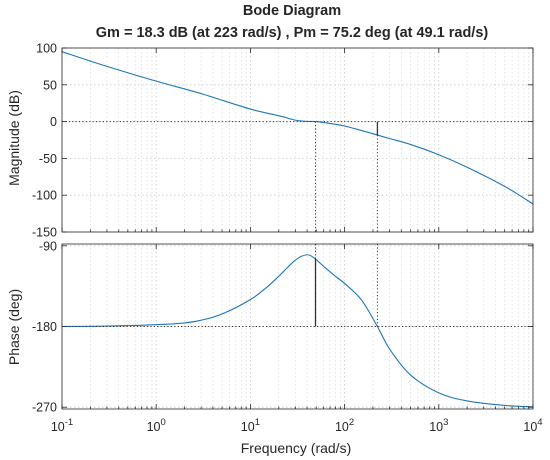 The width and height of the screenshot is (550, 460). I want to click on y-tick-label: -100, so click(44, 196).